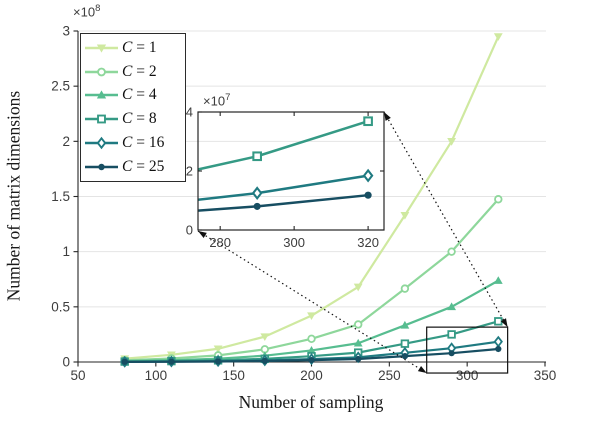  Describe the element at coordinates (139, 71) in the screenshot. I see `legend-label: C = 2` at that location.